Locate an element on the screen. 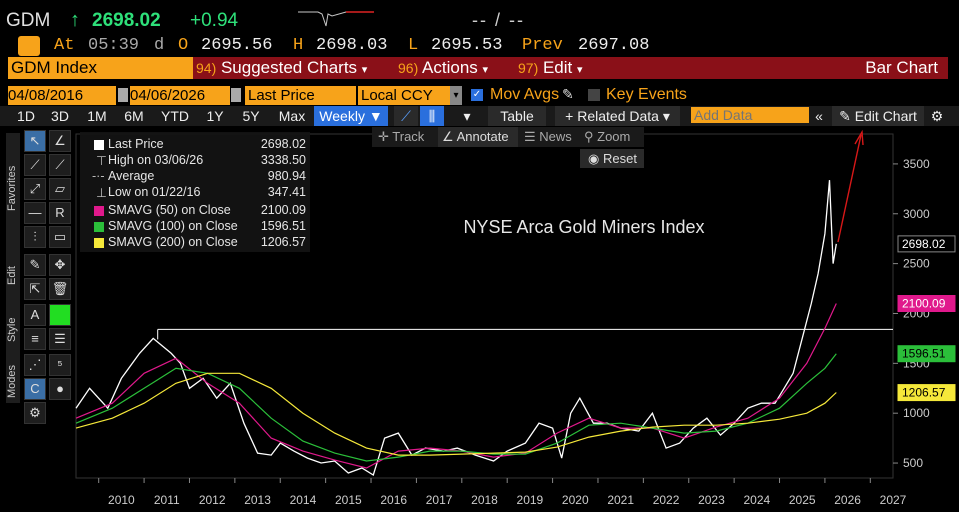 The height and width of the screenshot is (512, 959). line-weight-icon: ≡ is located at coordinates (35, 339).